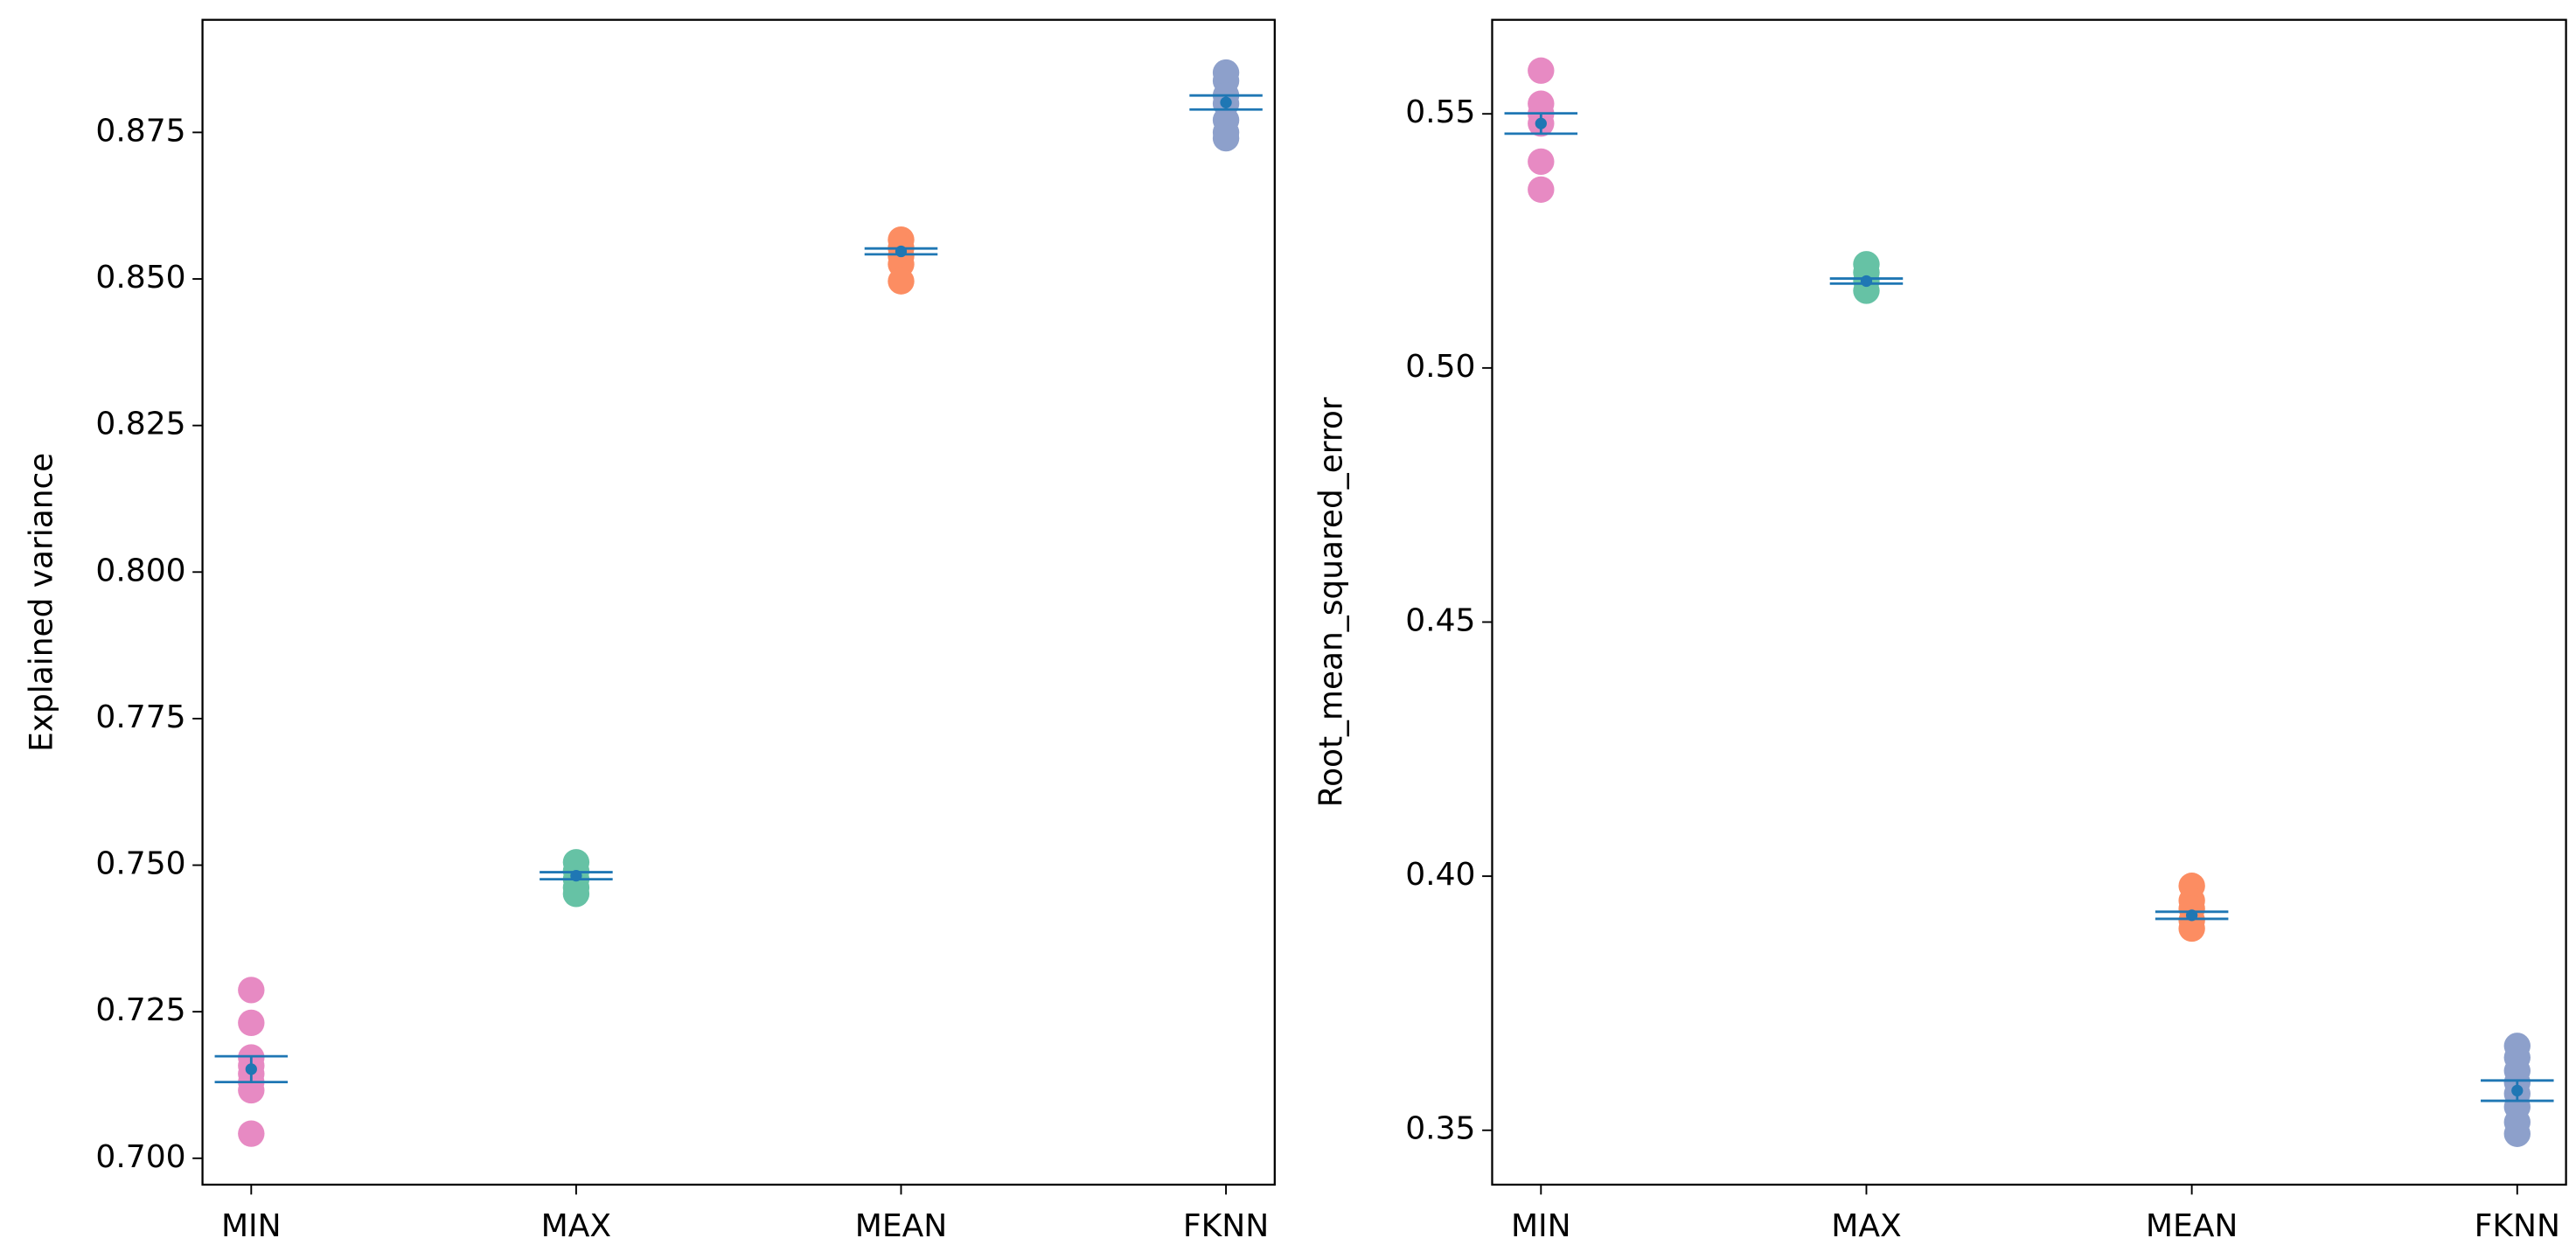 The height and width of the screenshot is (1259, 2576). I want to click on y-tick-label: 0.700, so click(140, 1157).